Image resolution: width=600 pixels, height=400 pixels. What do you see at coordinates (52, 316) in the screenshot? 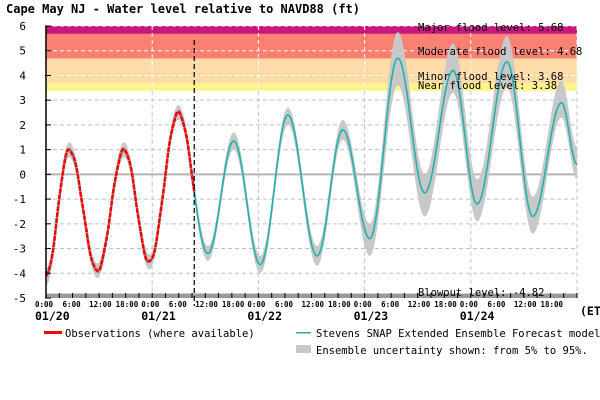
I see `x-date-label: 01/20` at bounding box center [52, 316].